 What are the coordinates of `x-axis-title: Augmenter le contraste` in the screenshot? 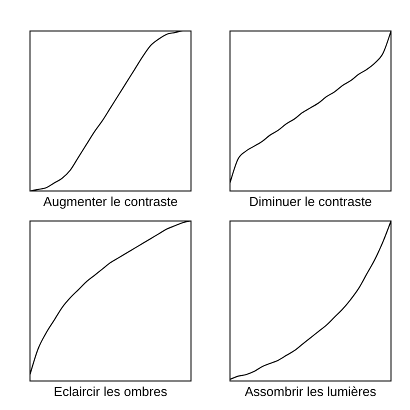 It's located at (110, 201).